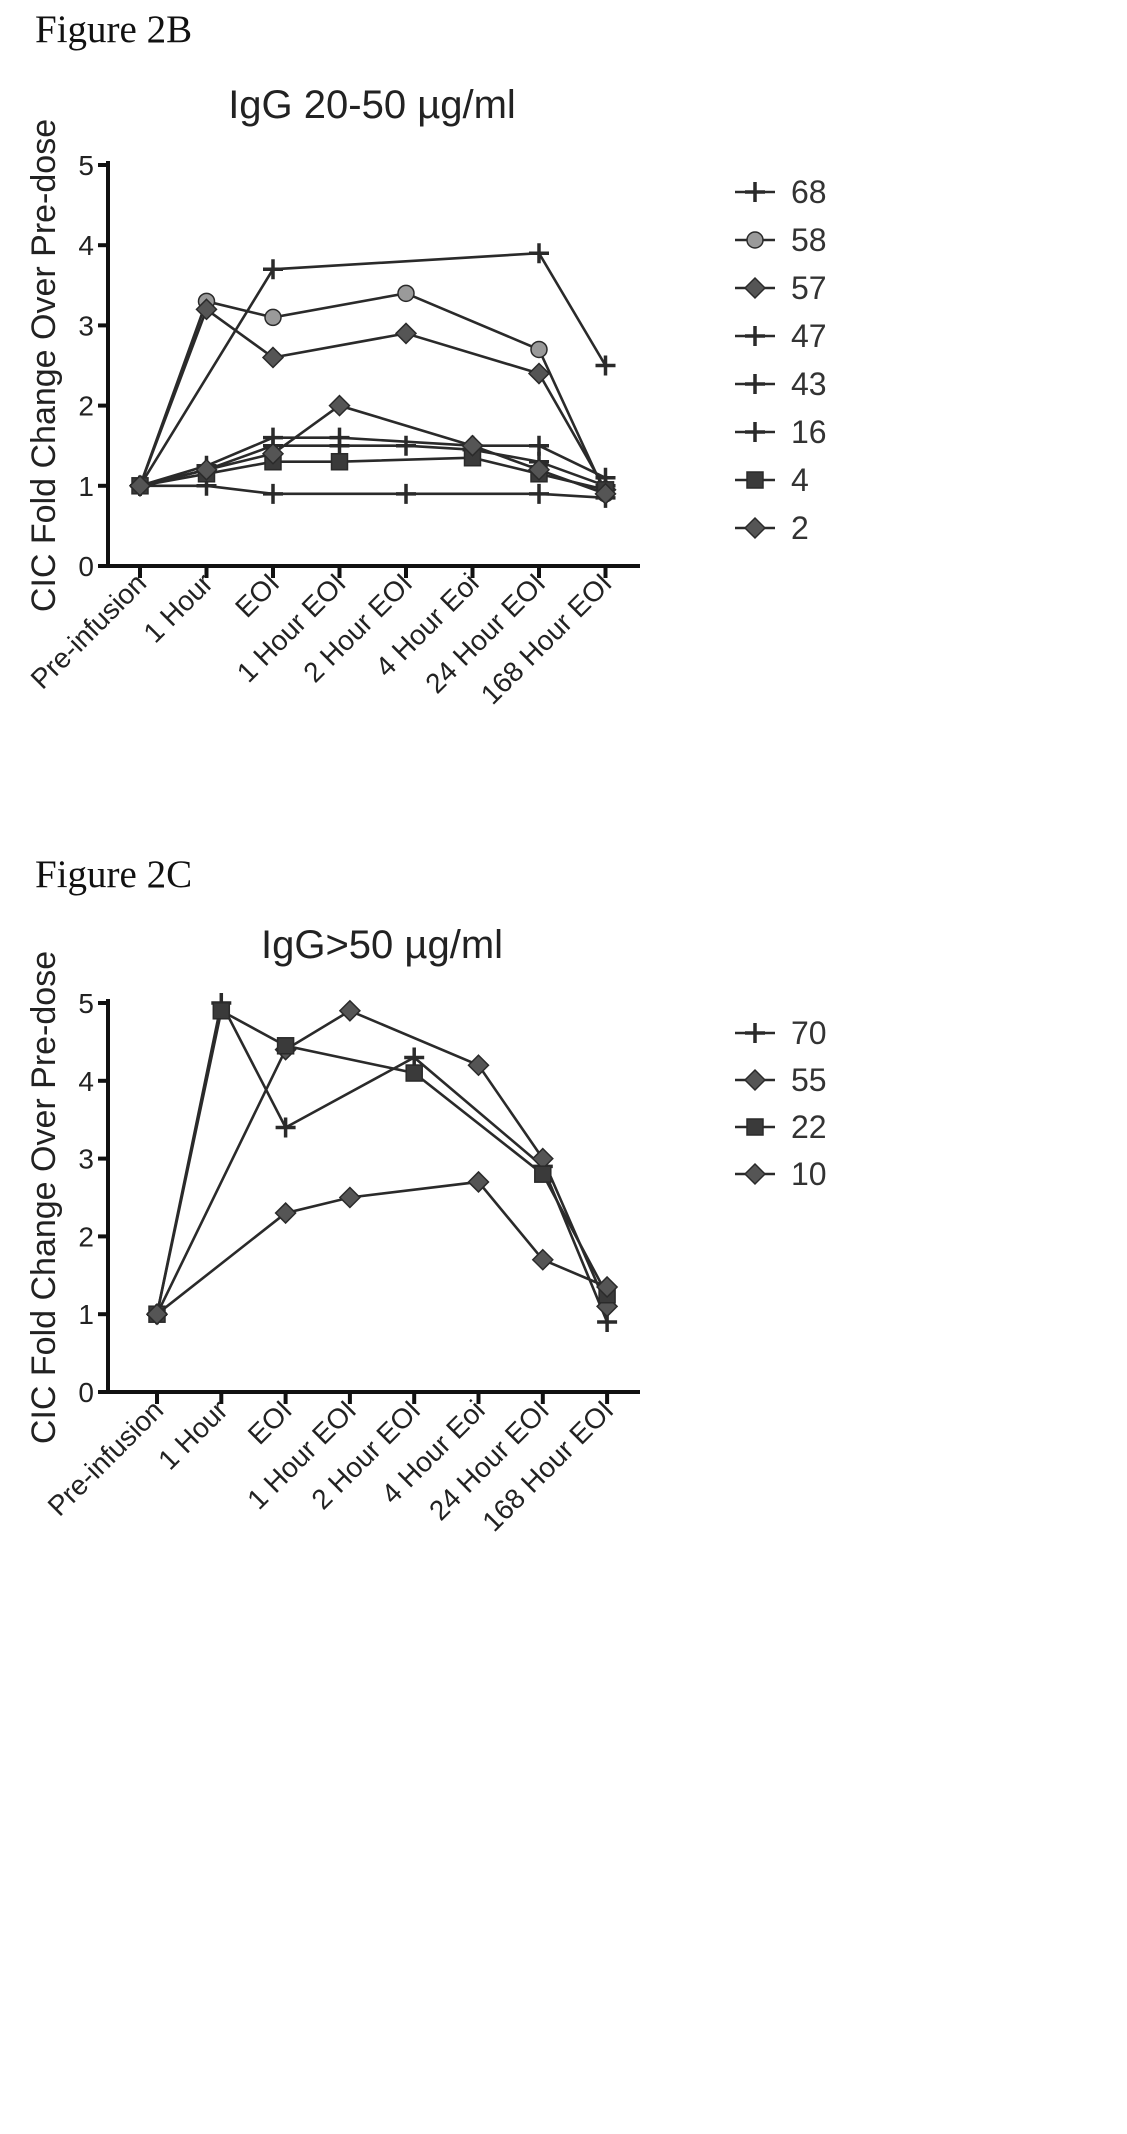  Describe the element at coordinates (113, 29) in the screenshot. I see `figure-label: Figure 2B` at that location.